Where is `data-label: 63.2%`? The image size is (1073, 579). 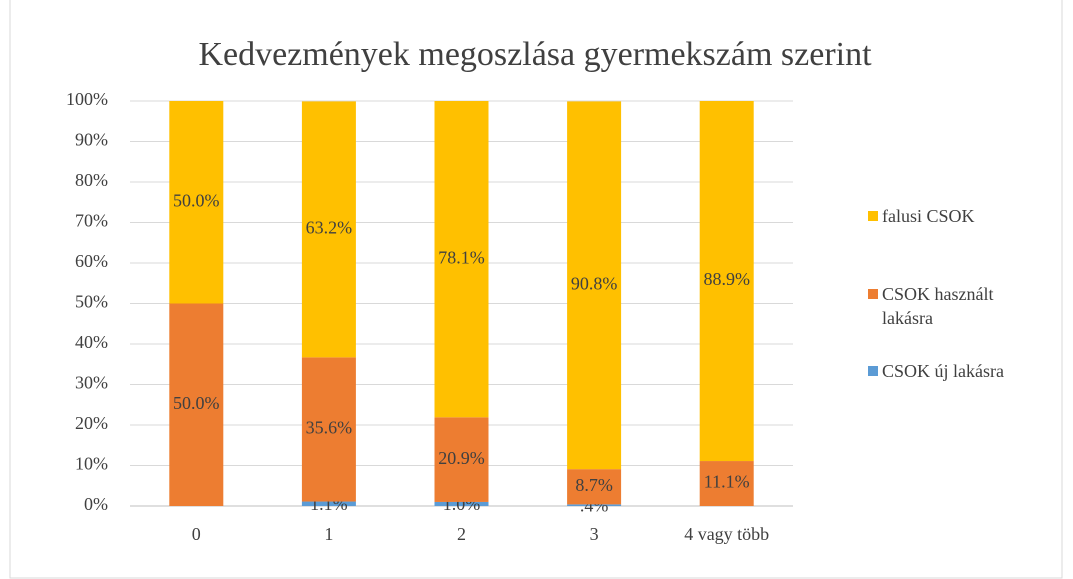 data-label: 63.2% is located at coordinates (329, 228).